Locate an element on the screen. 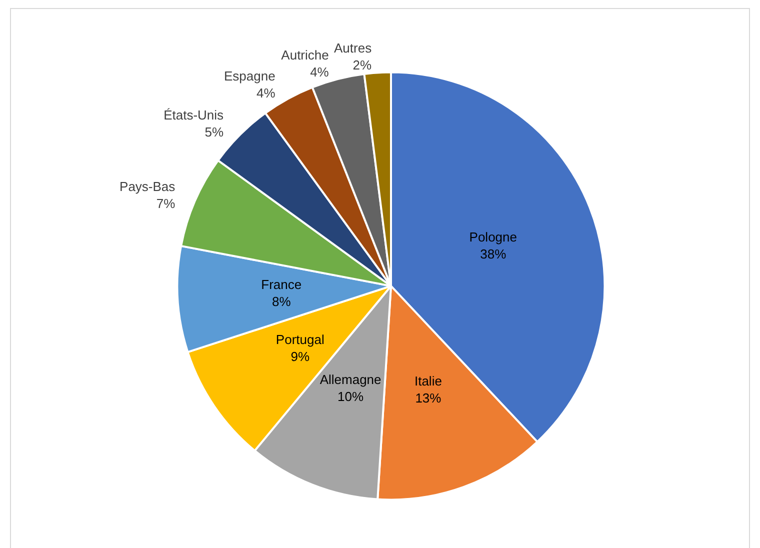 The height and width of the screenshot is (548, 760). slice-label: Pays-Bas is located at coordinates (148, 186).